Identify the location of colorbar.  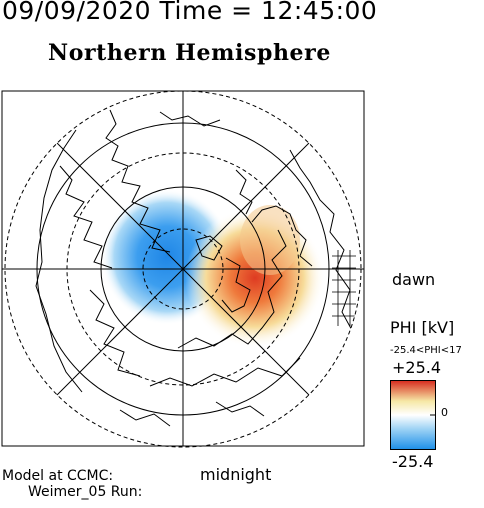
(413, 415).